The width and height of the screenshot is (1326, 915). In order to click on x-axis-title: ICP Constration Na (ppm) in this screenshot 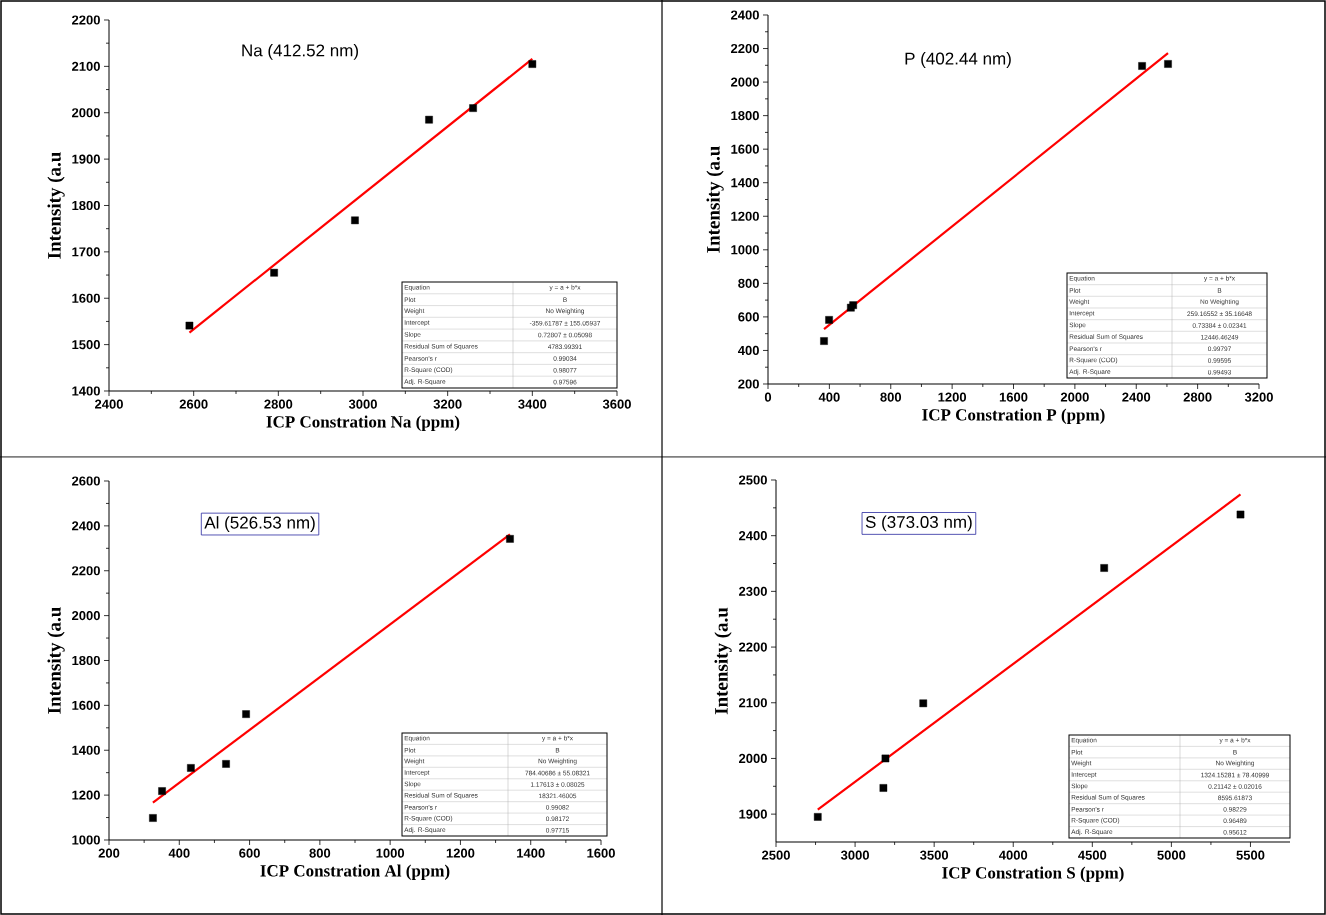, I will do `click(363, 423)`.